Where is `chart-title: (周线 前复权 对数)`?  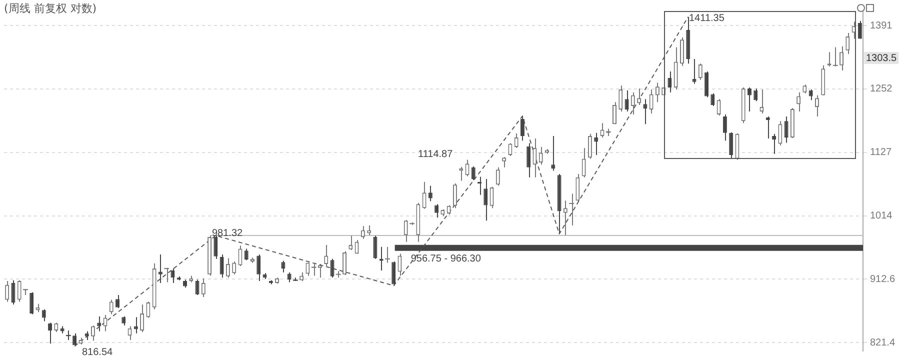
chart-title: (周线 前复权 对数) is located at coordinates (50, 8).